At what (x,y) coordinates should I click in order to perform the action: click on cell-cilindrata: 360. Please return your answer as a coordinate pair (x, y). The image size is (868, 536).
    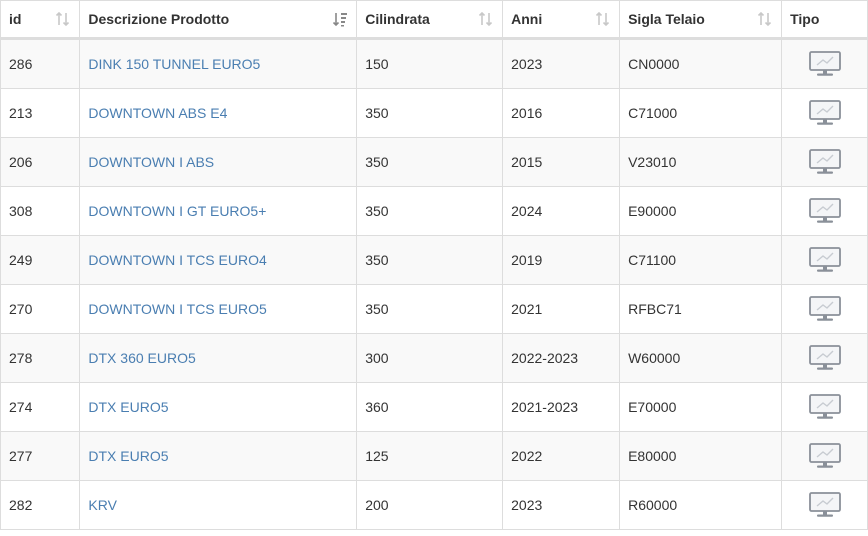
    Looking at the image, I should click on (430, 407).